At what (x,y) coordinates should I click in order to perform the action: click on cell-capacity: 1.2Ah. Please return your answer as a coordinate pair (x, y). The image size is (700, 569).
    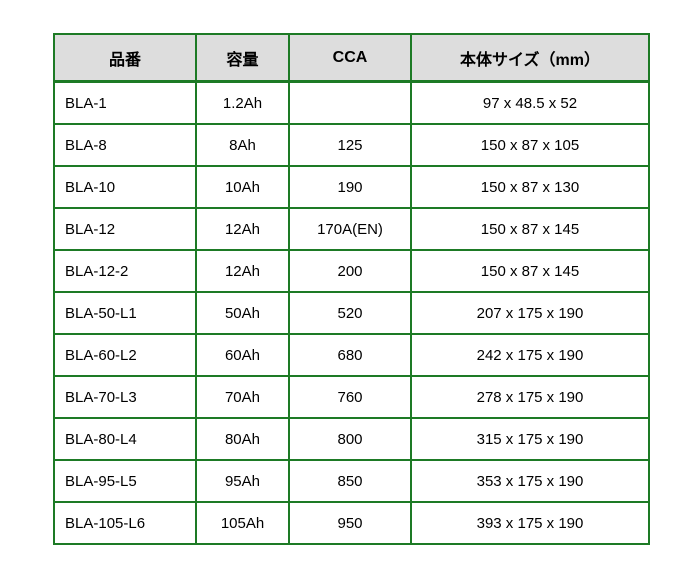
    Looking at the image, I should click on (242, 102).